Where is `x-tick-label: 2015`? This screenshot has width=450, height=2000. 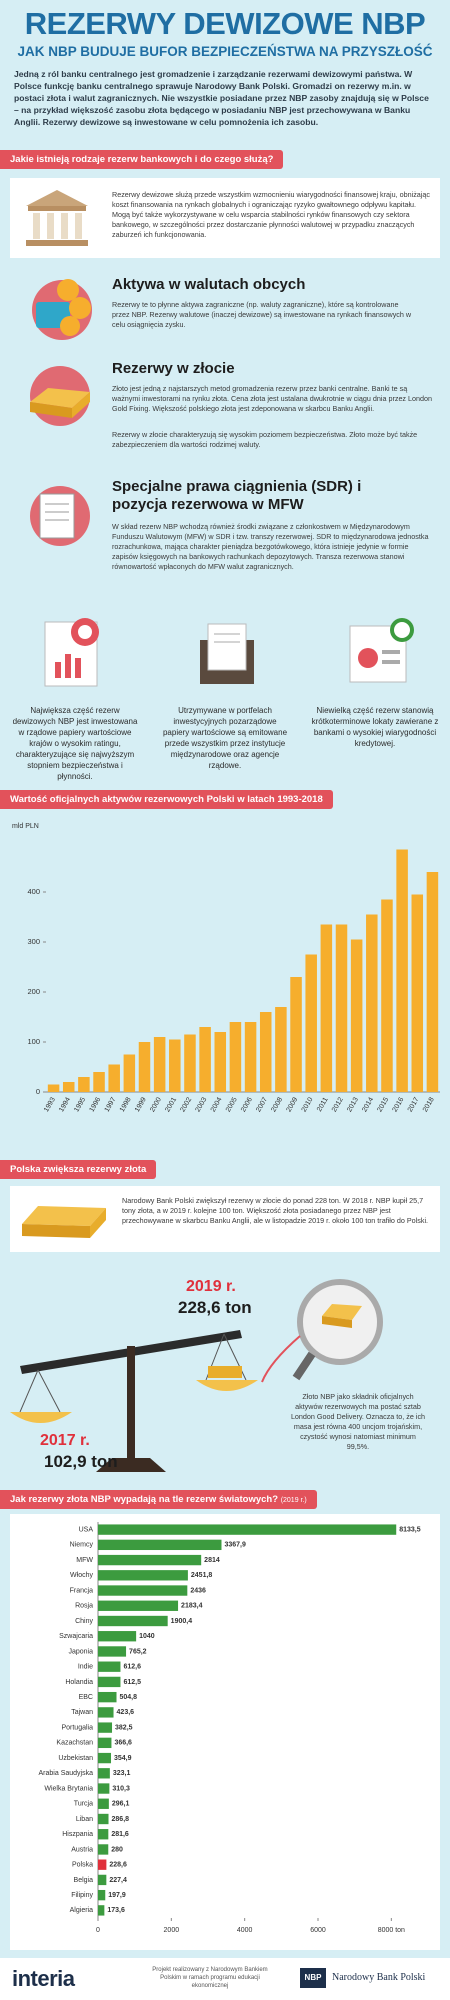 x-tick-label: 2015 is located at coordinates (383, 1104).